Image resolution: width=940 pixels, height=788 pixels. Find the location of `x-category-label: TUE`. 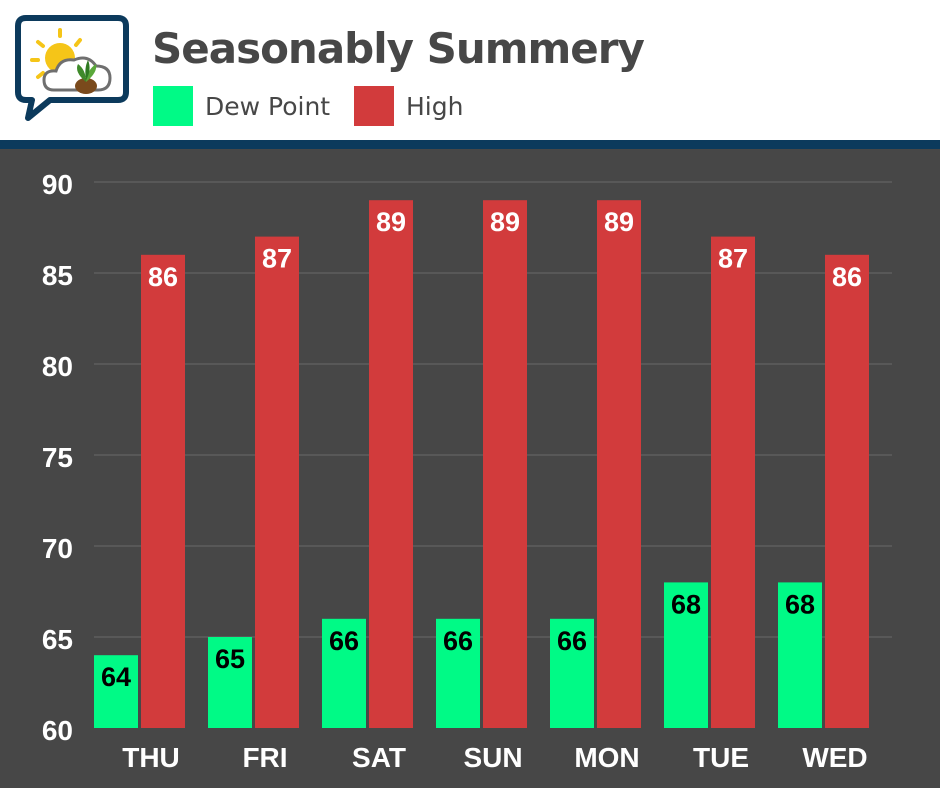

x-category-label: TUE is located at coordinates (721, 757).